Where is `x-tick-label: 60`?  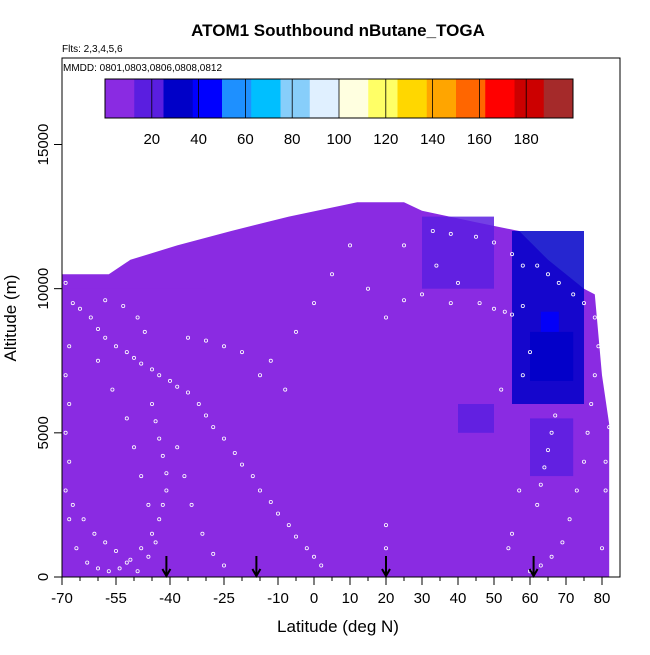
x-tick-label: 60 is located at coordinates (530, 598).